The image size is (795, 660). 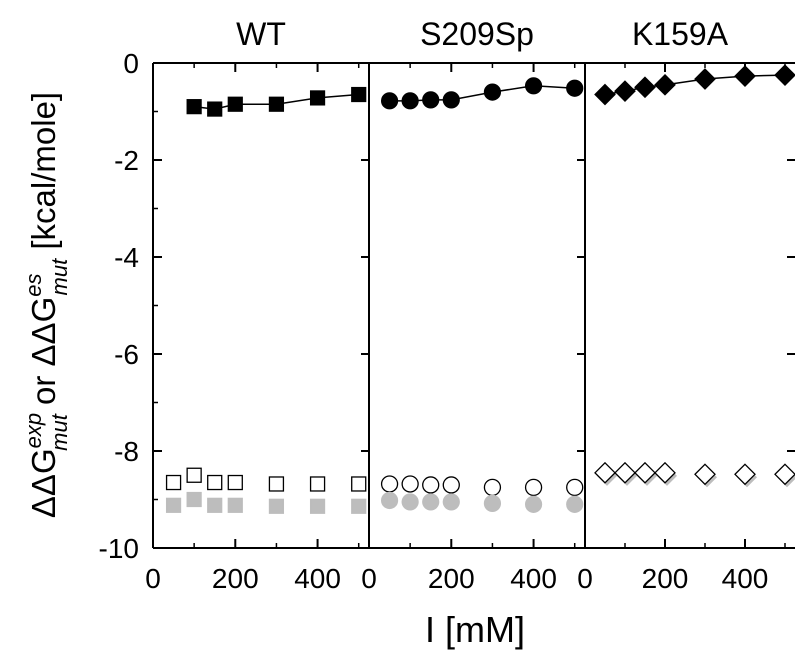 What do you see at coordinates (126, 354) in the screenshot?
I see `y-tick-label: -6` at bounding box center [126, 354].